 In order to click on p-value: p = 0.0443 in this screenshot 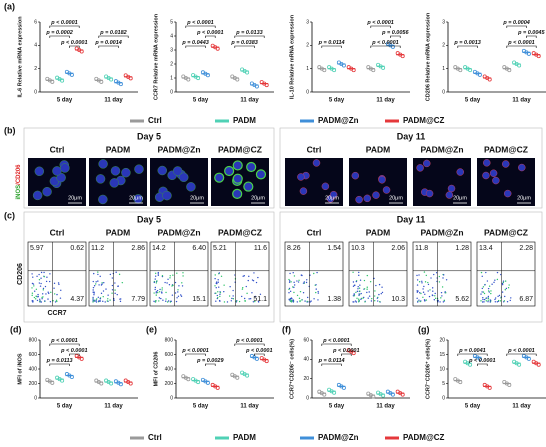, I will do `click(194, 43)`.